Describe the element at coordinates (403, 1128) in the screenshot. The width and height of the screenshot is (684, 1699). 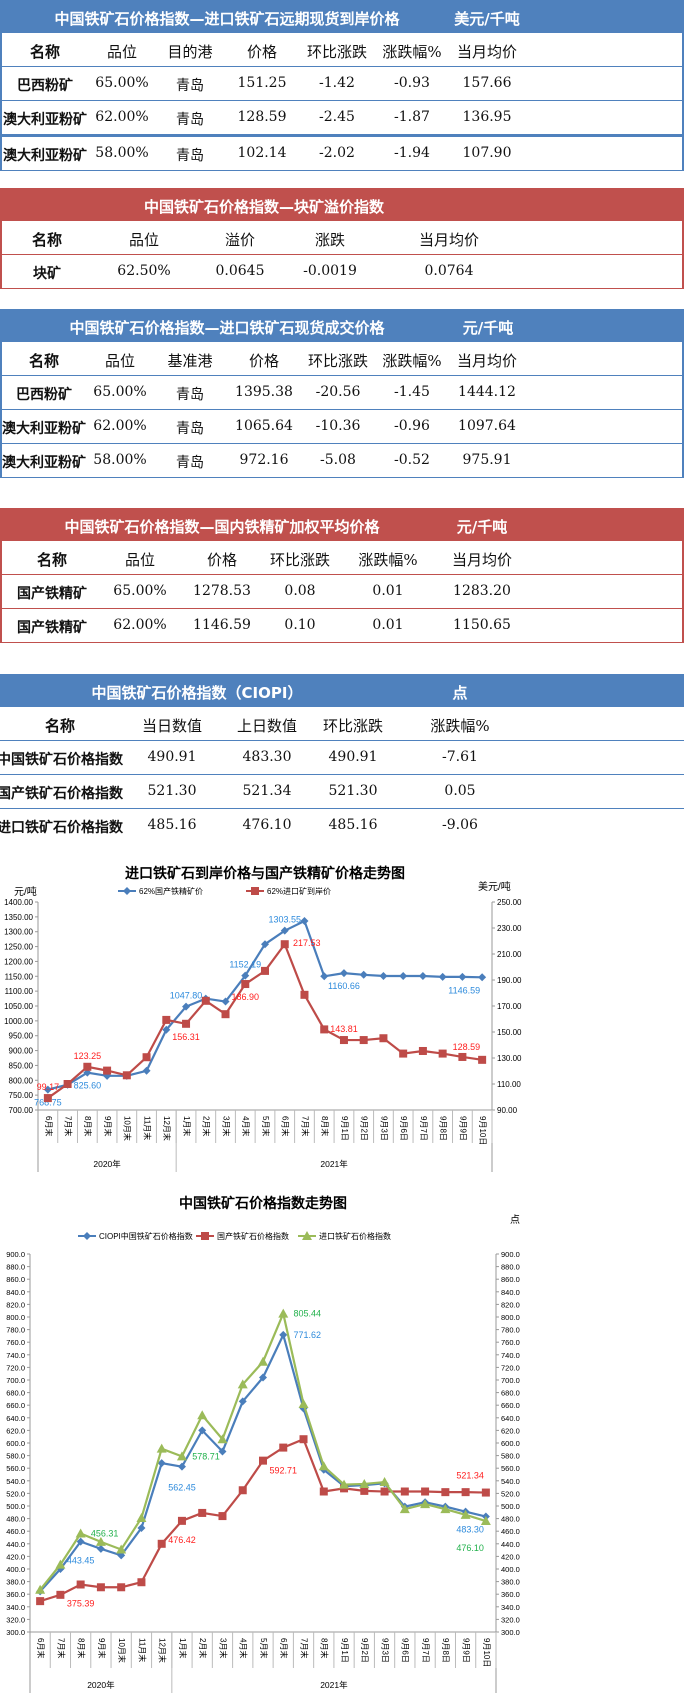
I see `x-tick-label: 9月6日` at that location.